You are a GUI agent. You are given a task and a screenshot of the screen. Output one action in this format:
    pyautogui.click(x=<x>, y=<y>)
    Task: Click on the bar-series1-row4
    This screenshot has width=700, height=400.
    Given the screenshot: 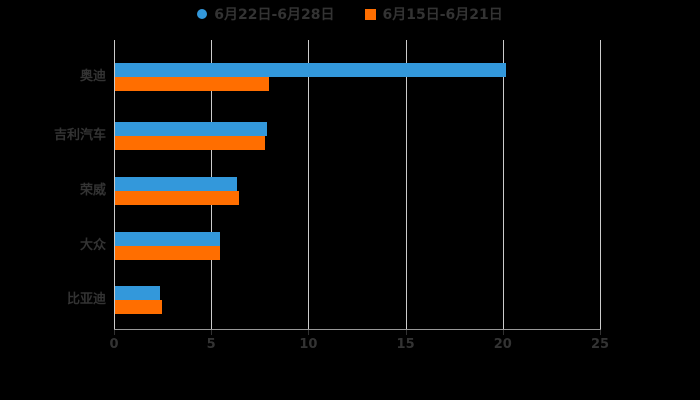 What is the action you would take?
    pyautogui.click(x=167, y=239)
    